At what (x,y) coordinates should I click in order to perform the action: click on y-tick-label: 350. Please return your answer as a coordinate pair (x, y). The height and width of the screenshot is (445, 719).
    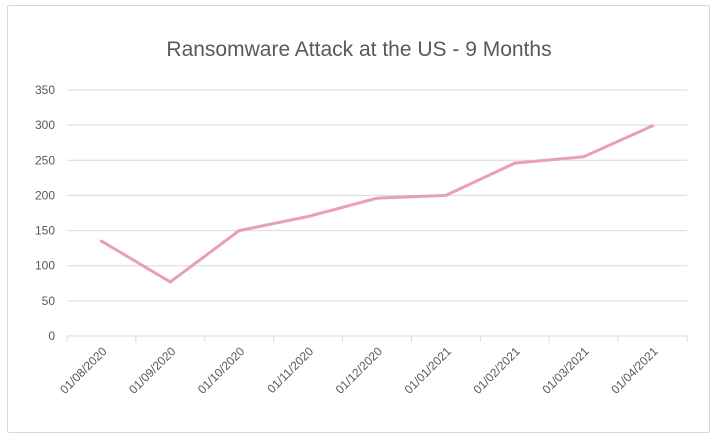
    Looking at the image, I should click on (45, 90).